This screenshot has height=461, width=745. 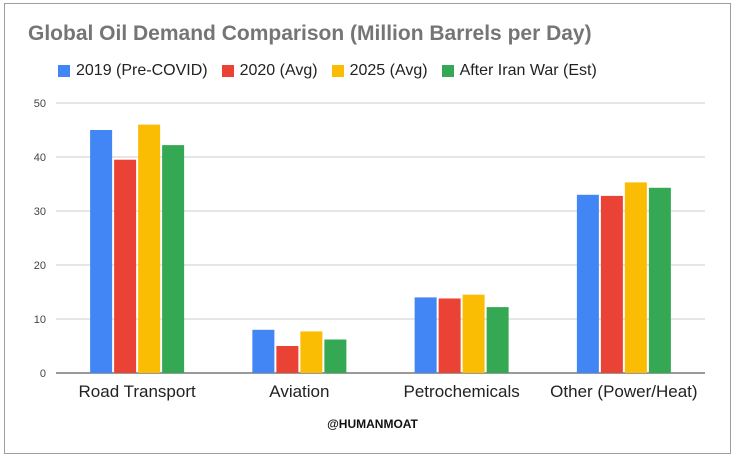 I want to click on legend-label: 2020 (Avg), so click(x=278, y=70).